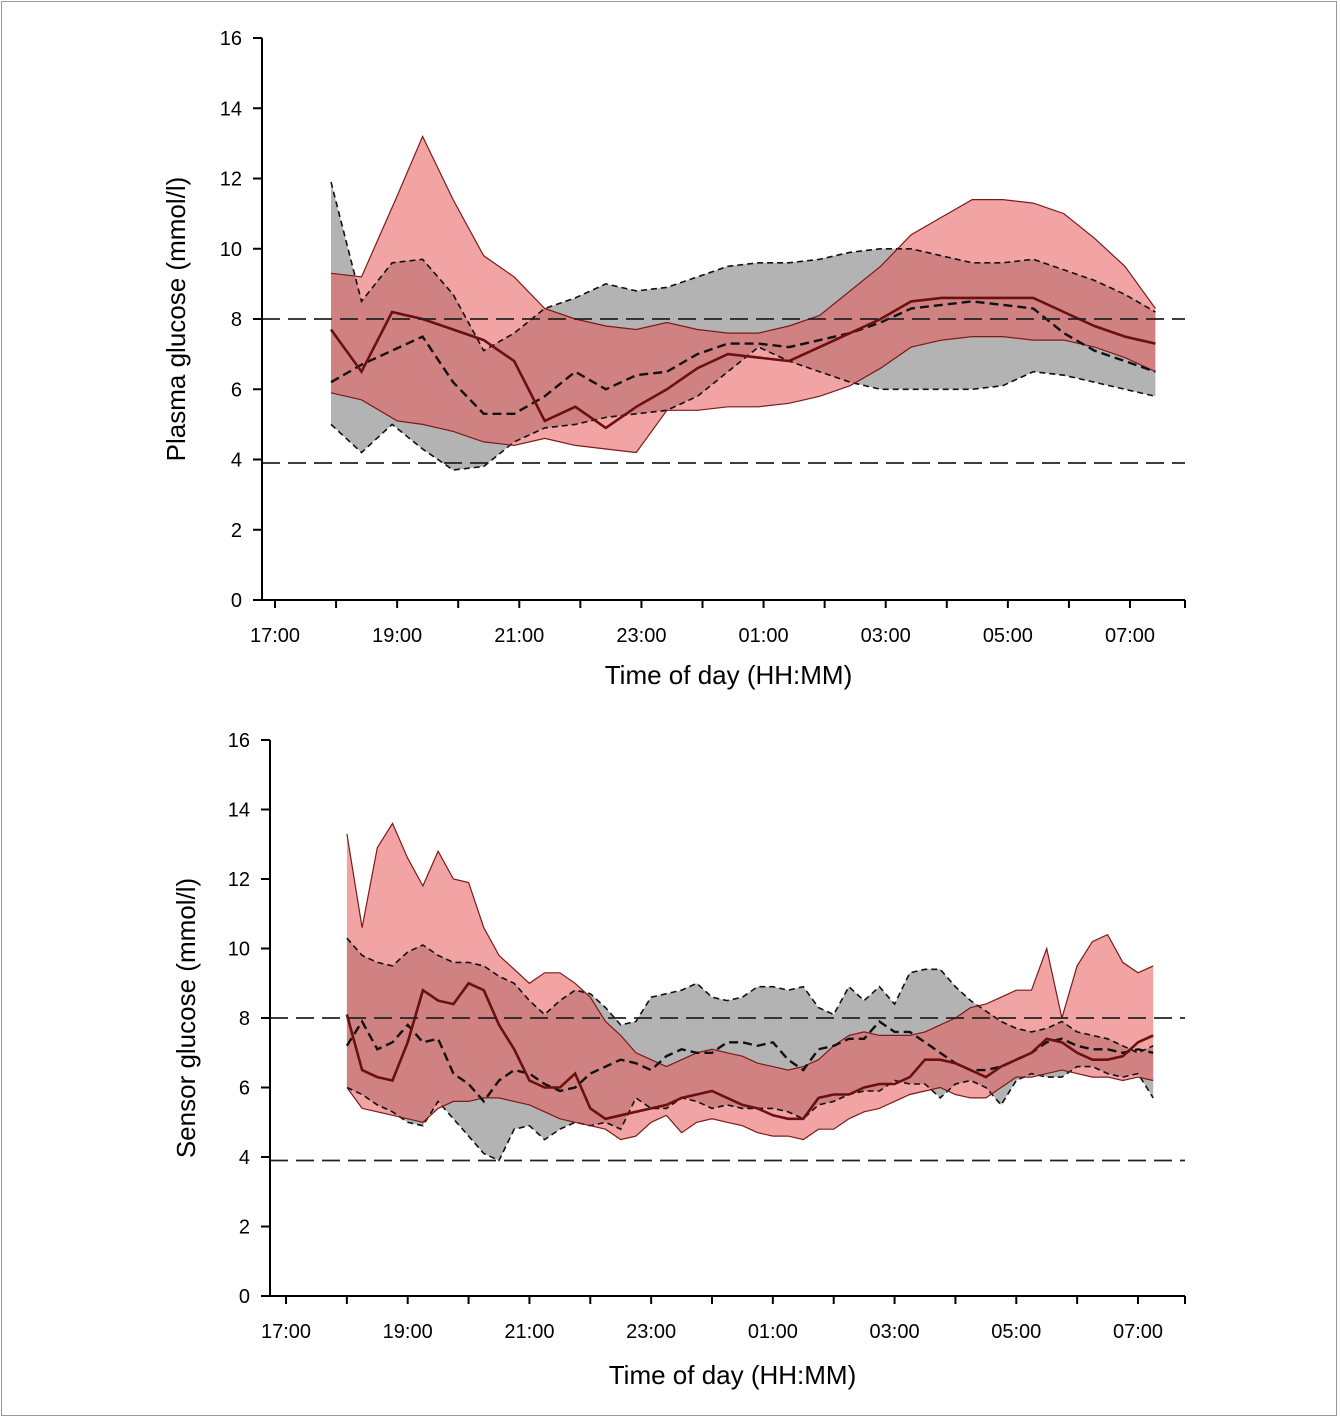 The height and width of the screenshot is (1419, 1340). I want to click on y-axis-title: Plasma glucose (mmol/l), so click(176, 319).